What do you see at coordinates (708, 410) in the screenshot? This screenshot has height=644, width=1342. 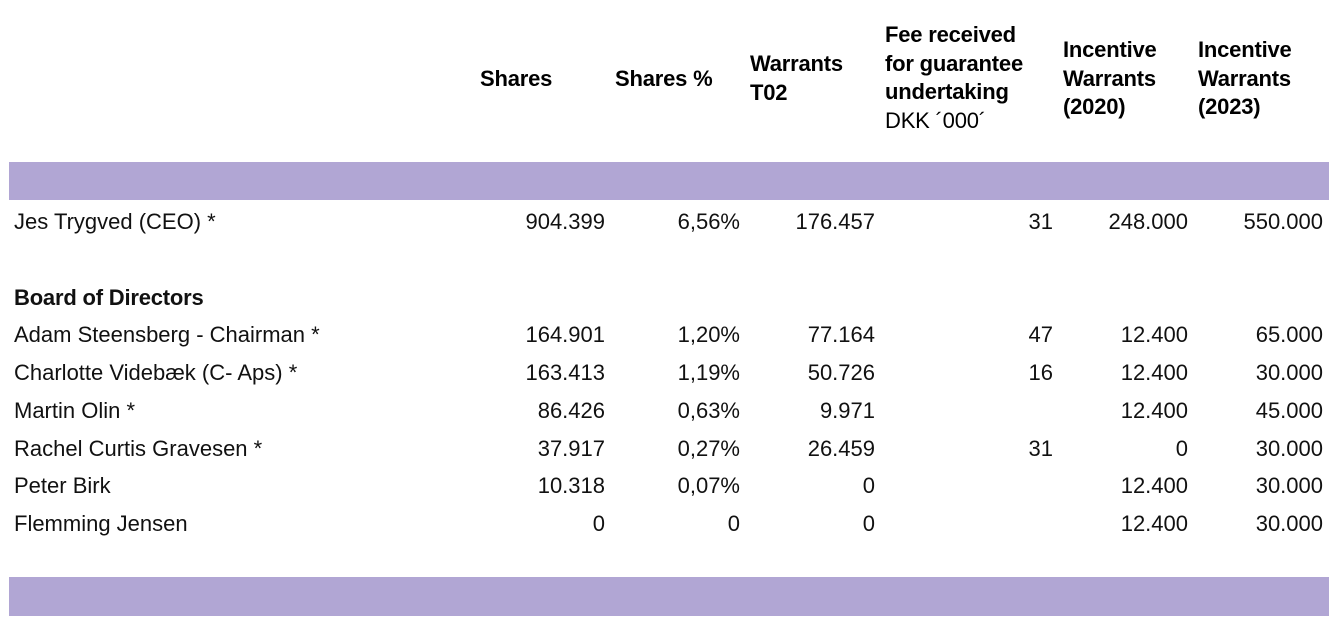 I see `board-shares-pct: 0,63%` at bounding box center [708, 410].